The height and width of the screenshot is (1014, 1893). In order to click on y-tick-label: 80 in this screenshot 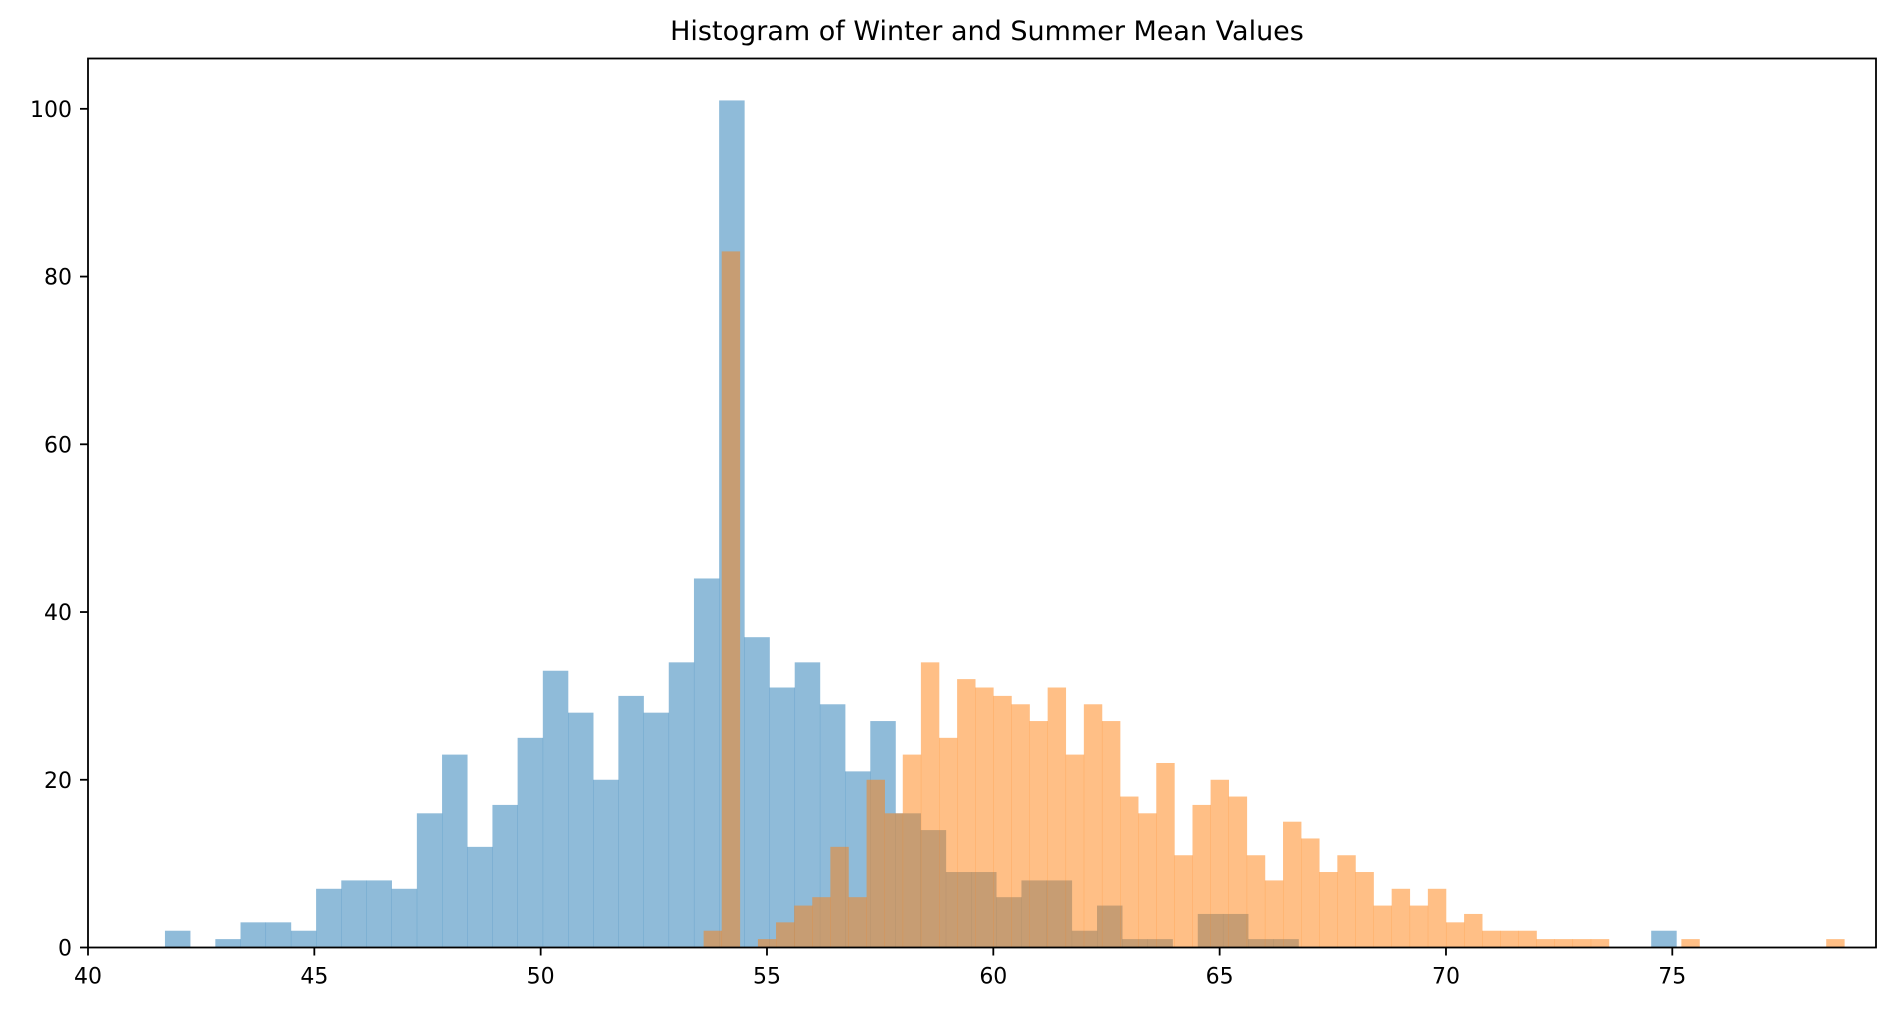, I will do `click(58, 278)`.